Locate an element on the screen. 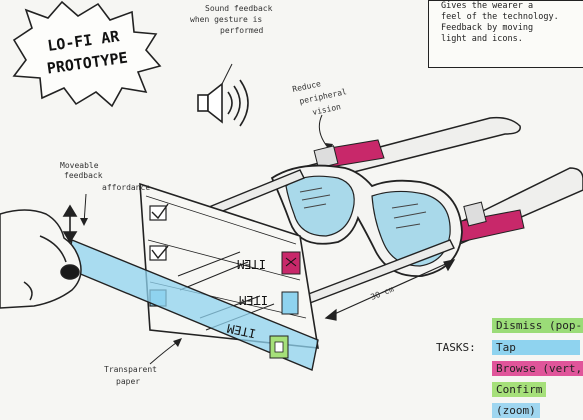 The image size is (583, 420). task-dismiss: Dismiss (pop-u is located at coordinates (537, 325).